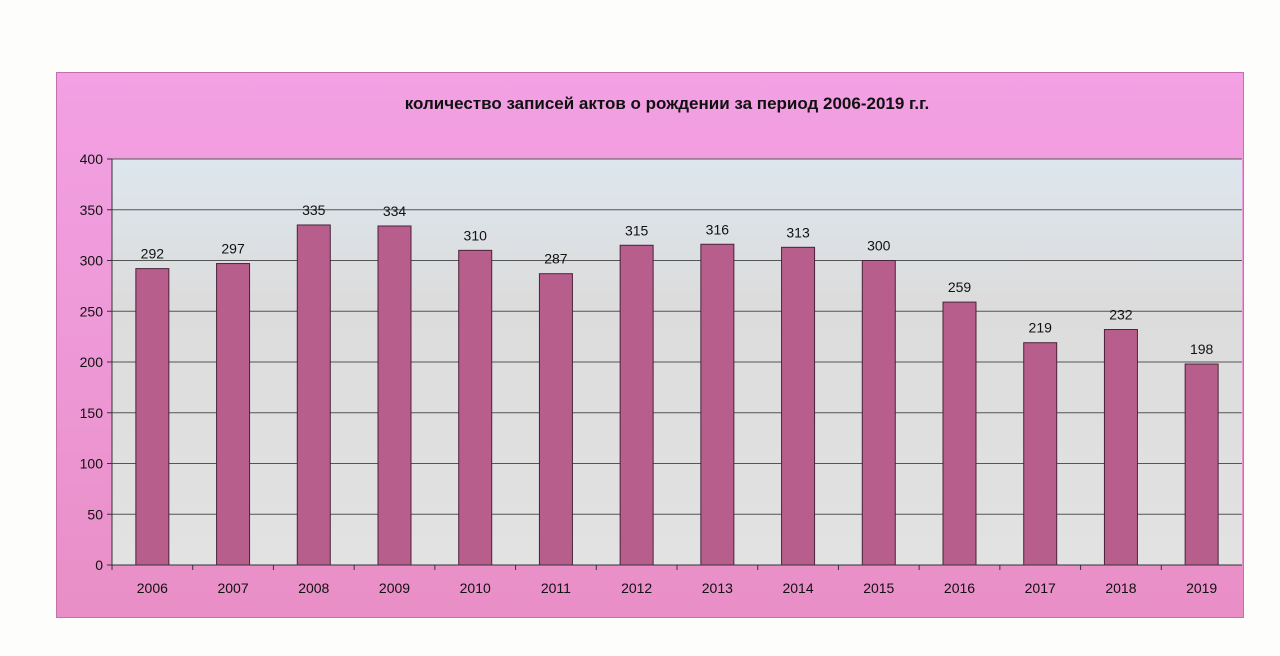 The image size is (1280, 656). I want to click on y-tick-label: 200, so click(92, 362).